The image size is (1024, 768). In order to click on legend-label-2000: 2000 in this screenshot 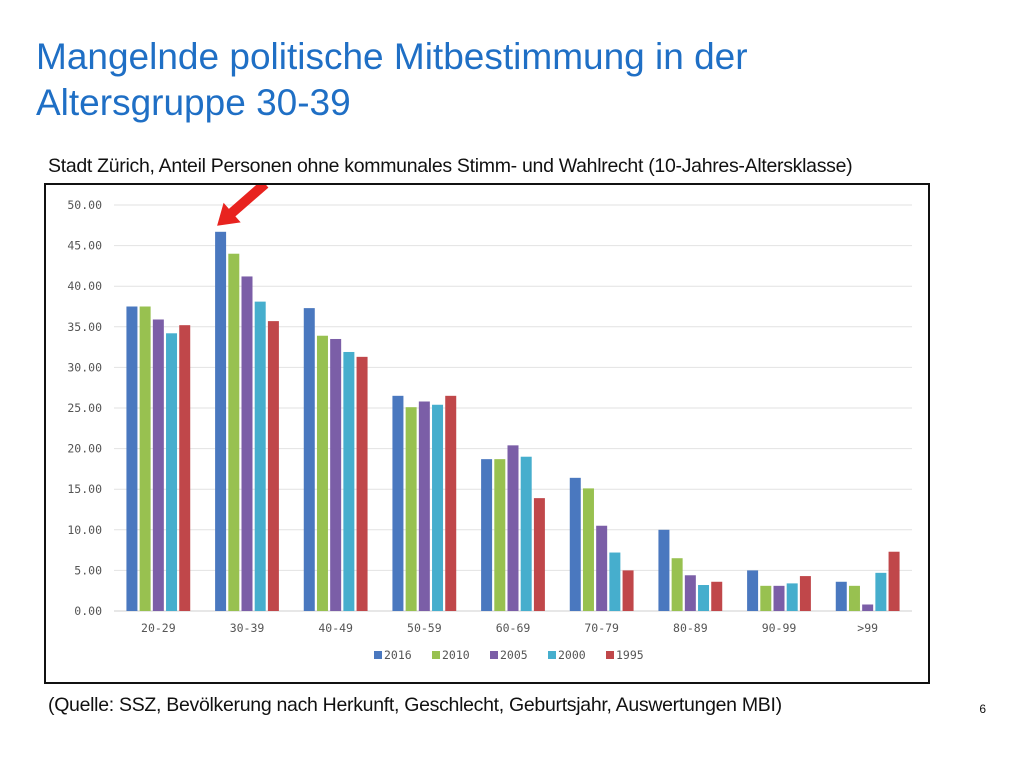, I will do `click(572, 655)`.